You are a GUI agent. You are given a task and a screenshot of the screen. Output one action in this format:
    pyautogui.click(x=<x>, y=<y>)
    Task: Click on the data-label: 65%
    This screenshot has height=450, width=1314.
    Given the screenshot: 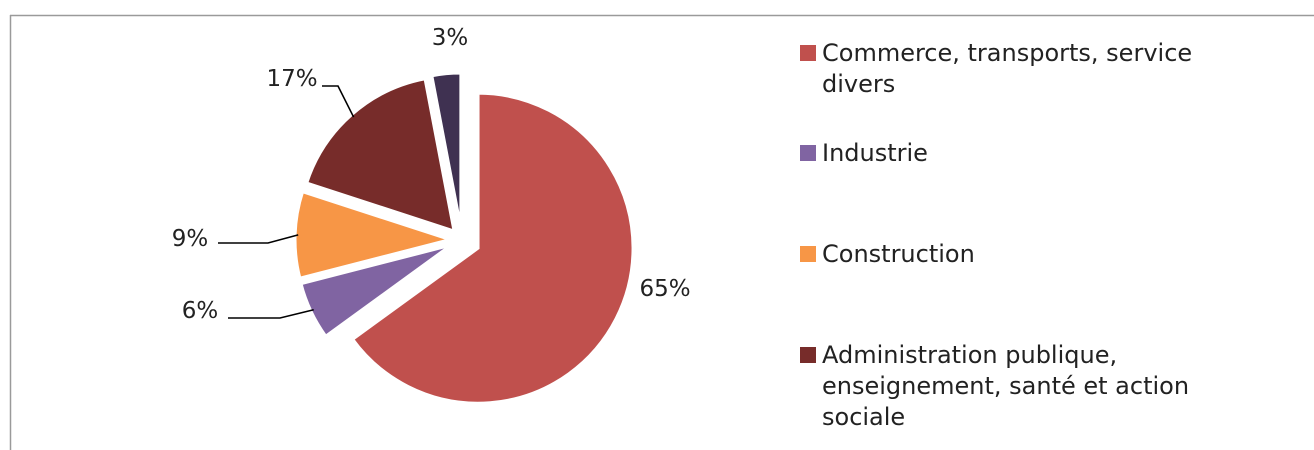 What is the action you would take?
    pyautogui.click(x=664, y=289)
    